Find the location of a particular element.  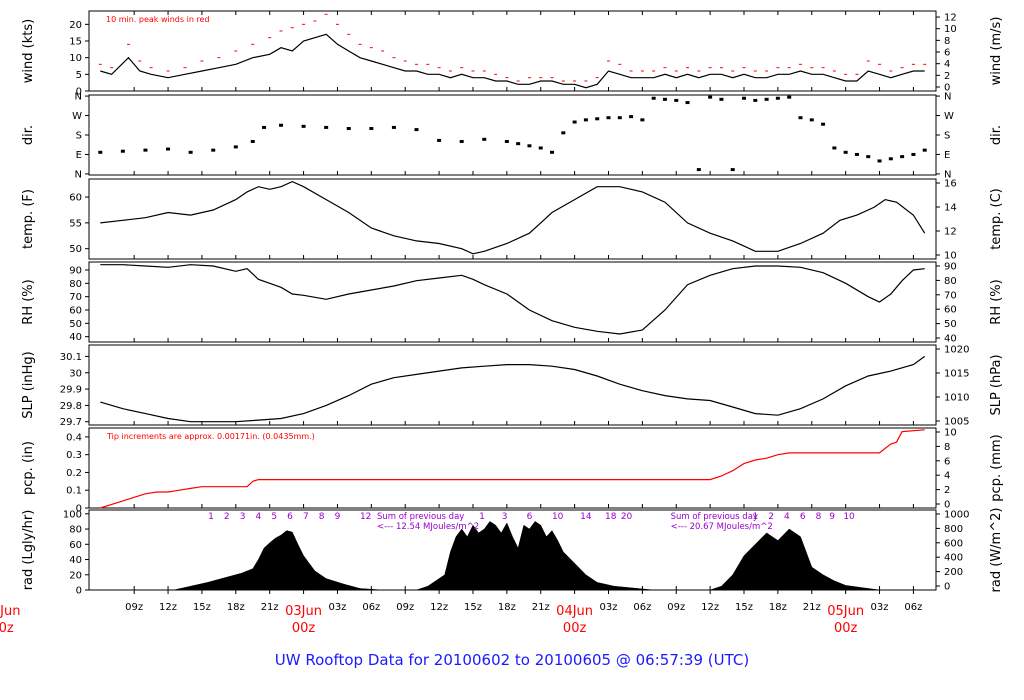

y-tick-label: 10 is located at coordinates (75, 58).